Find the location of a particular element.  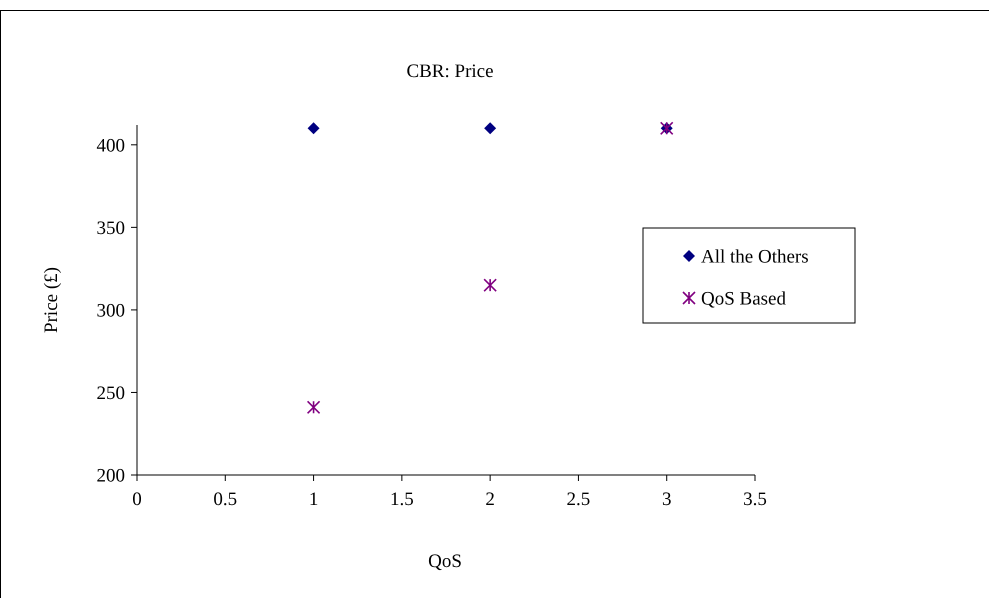

x-tick-label: 0.5 is located at coordinates (225, 499).